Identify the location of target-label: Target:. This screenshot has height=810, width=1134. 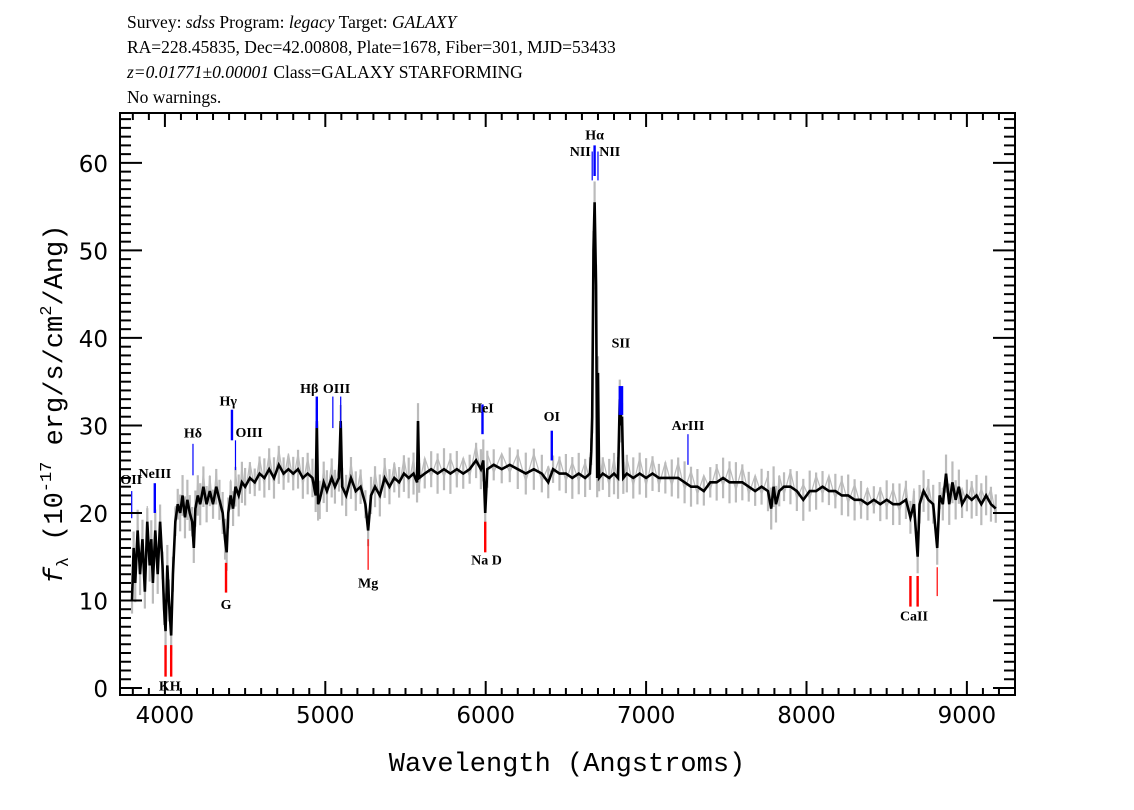
(363, 22).